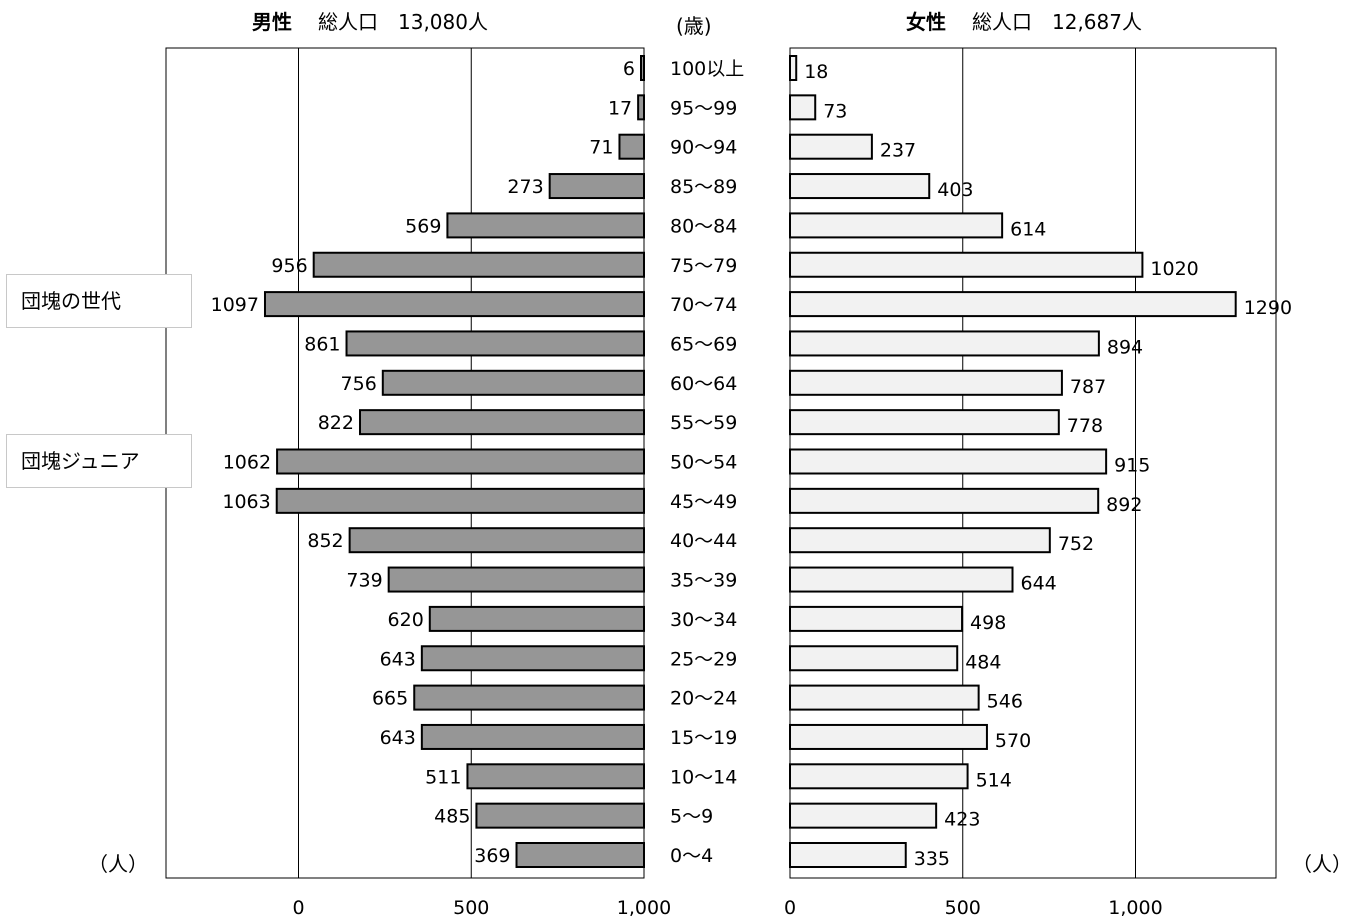  I want to click on male-value-label: 1062, so click(247, 463).